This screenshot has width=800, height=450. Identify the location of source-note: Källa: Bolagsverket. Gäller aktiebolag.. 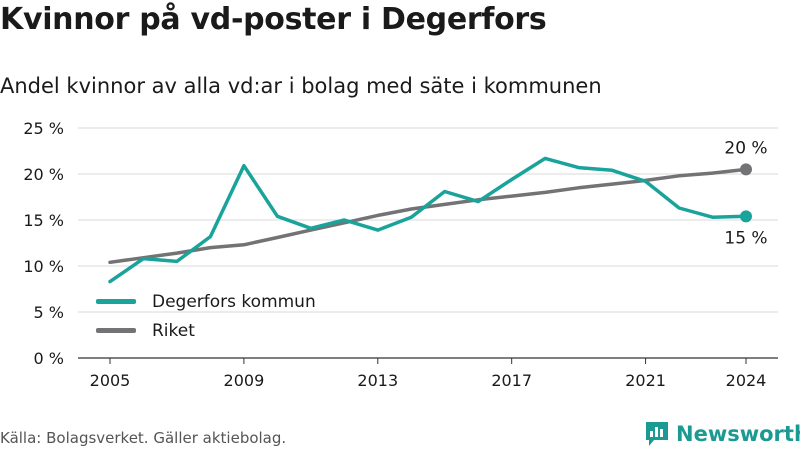
(143, 438).